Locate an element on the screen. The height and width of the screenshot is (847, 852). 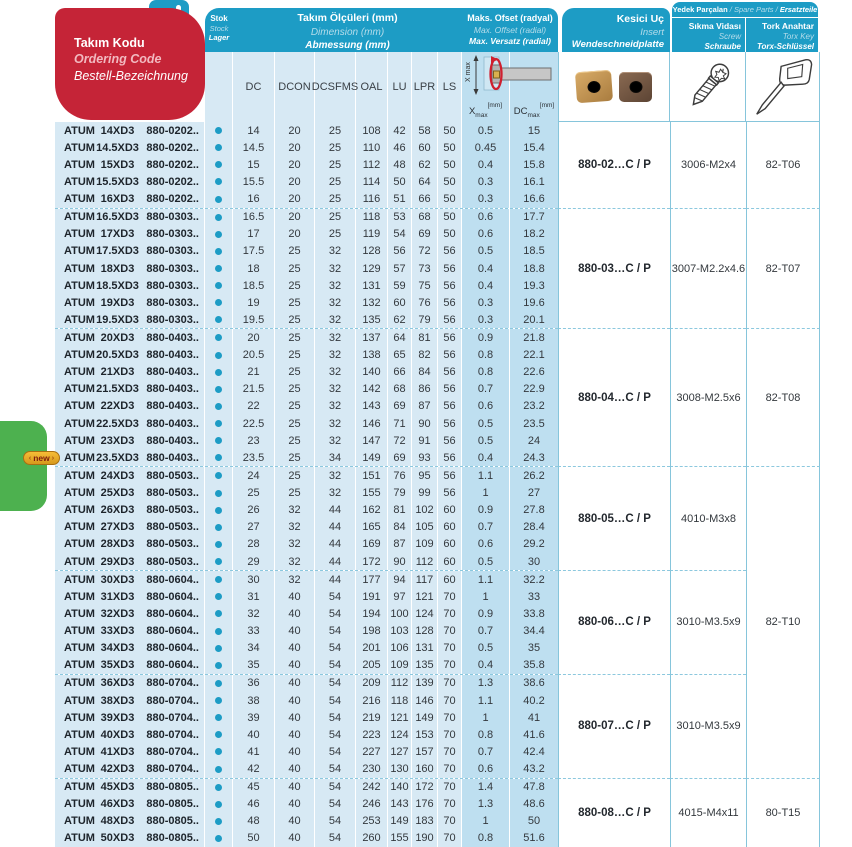
cell-dc: 29 is located at coordinates (254, 562).